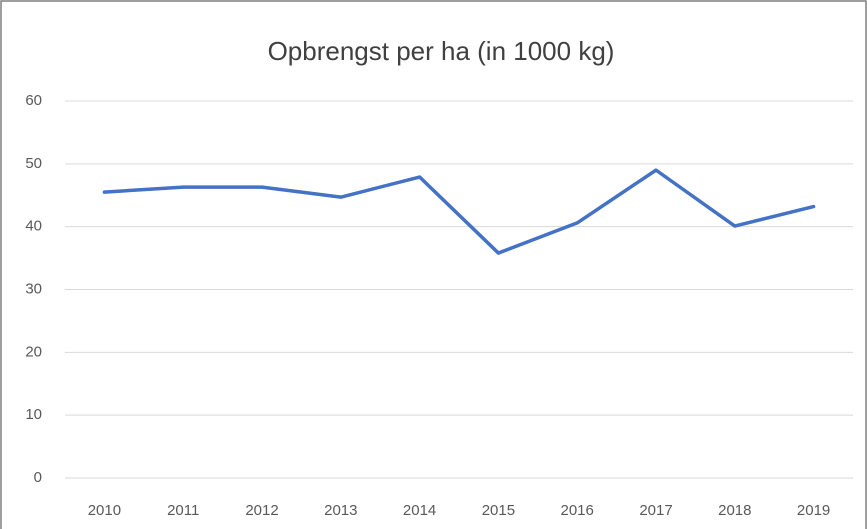 The image size is (867, 529). What do you see at coordinates (33, 163) in the screenshot?
I see `y-tick-label: 50` at bounding box center [33, 163].